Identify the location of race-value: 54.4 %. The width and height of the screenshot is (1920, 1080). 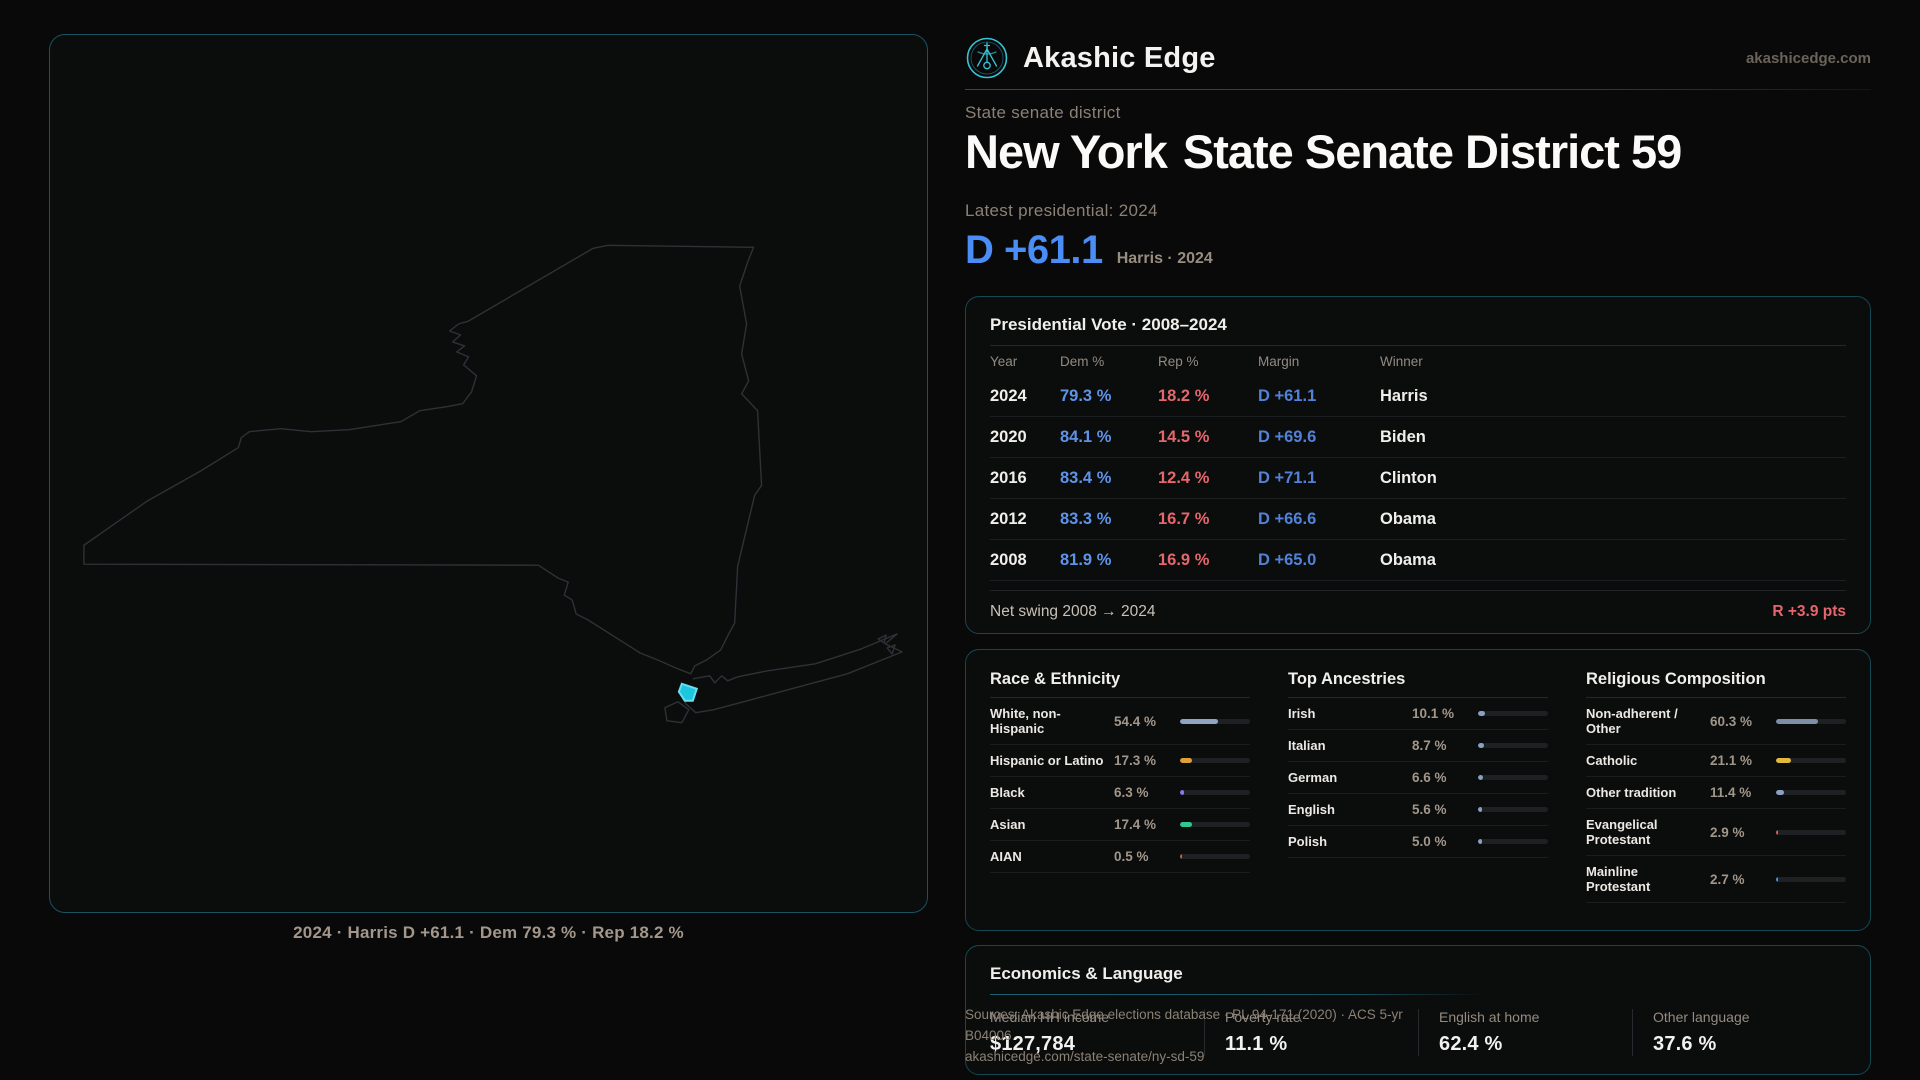
(1135, 721).